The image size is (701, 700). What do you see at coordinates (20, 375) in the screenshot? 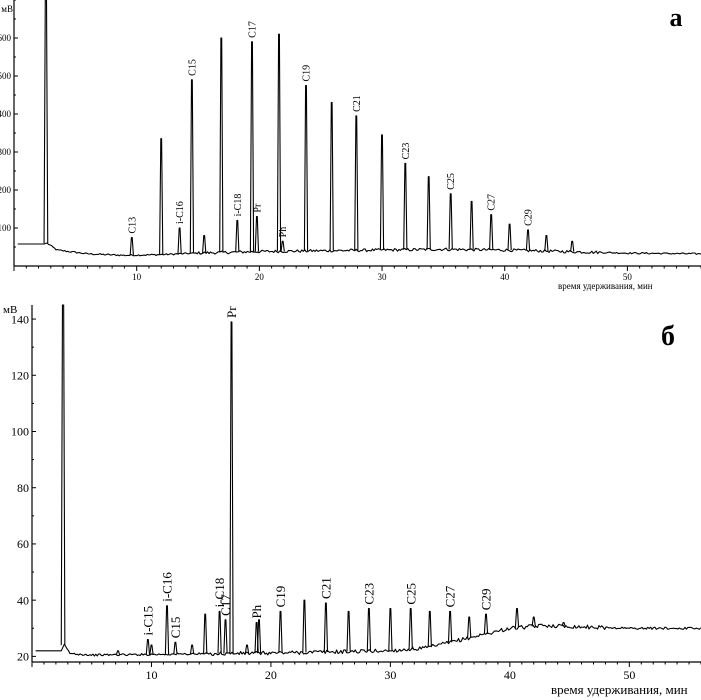
I see `y-tick-label: 120` at bounding box center [20, 375].